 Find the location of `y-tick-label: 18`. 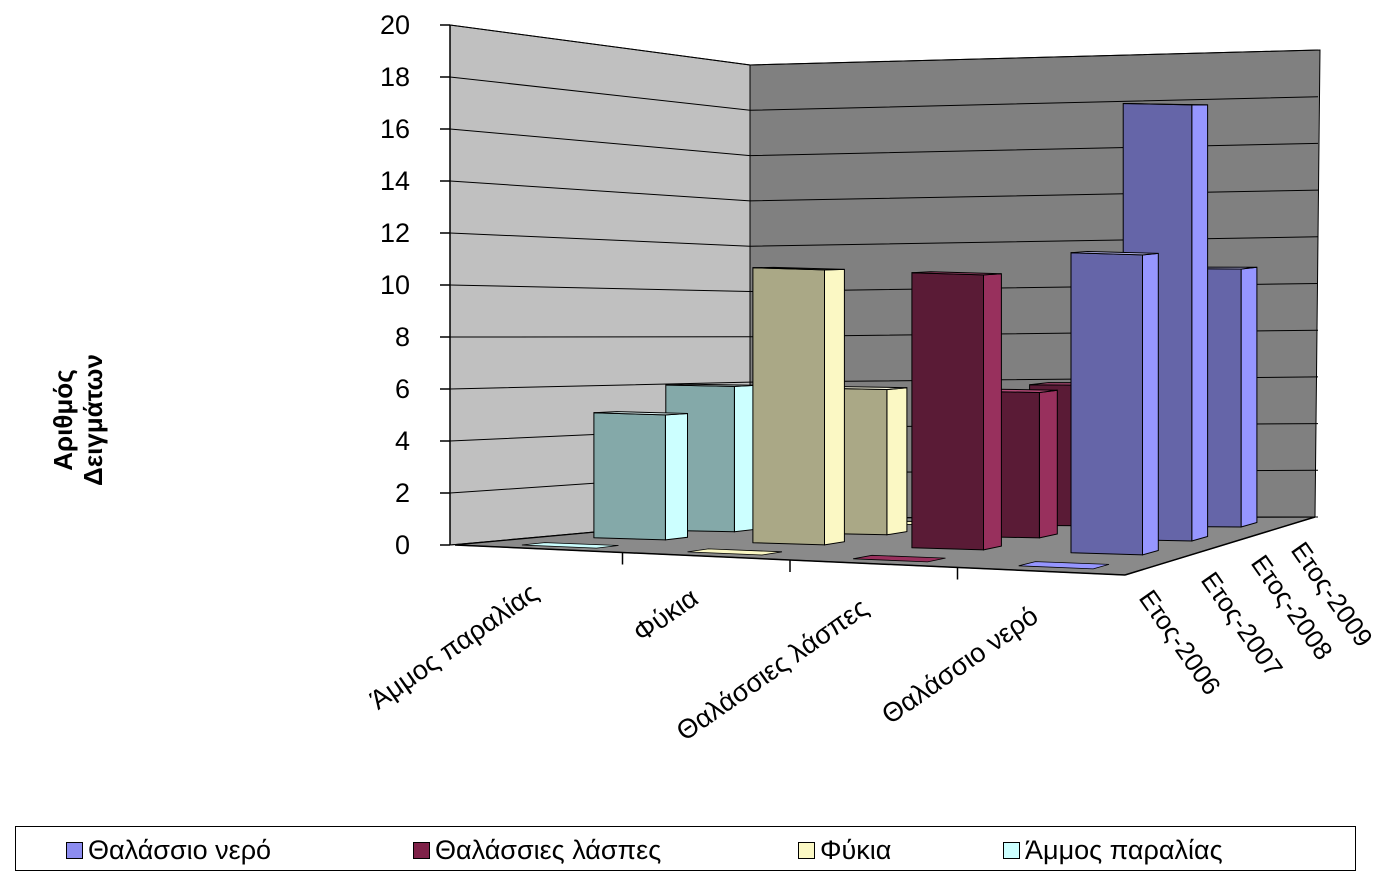

y-tick-label: 18 is located at coordinates (395, 77).